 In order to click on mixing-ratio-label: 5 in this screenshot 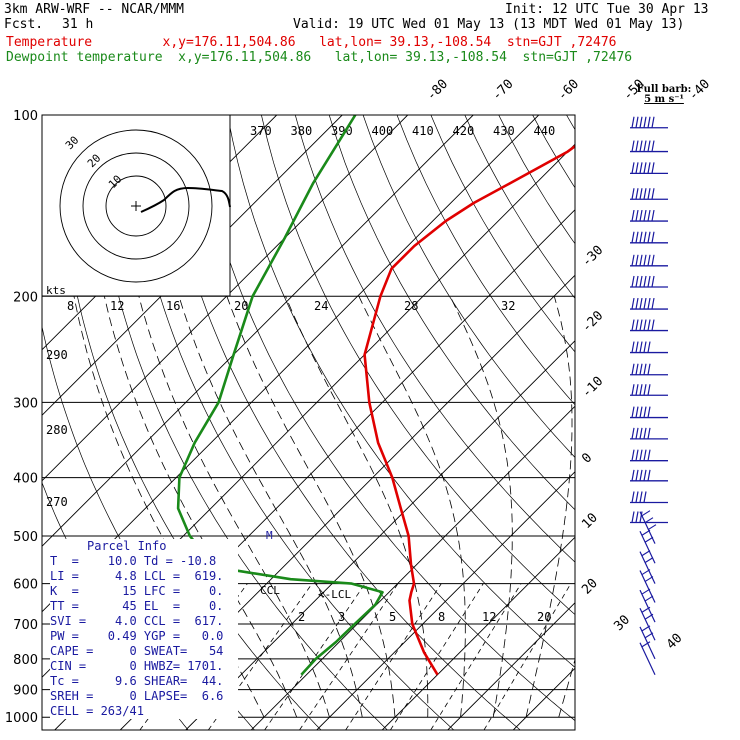, I will do `click(392, 617)`.